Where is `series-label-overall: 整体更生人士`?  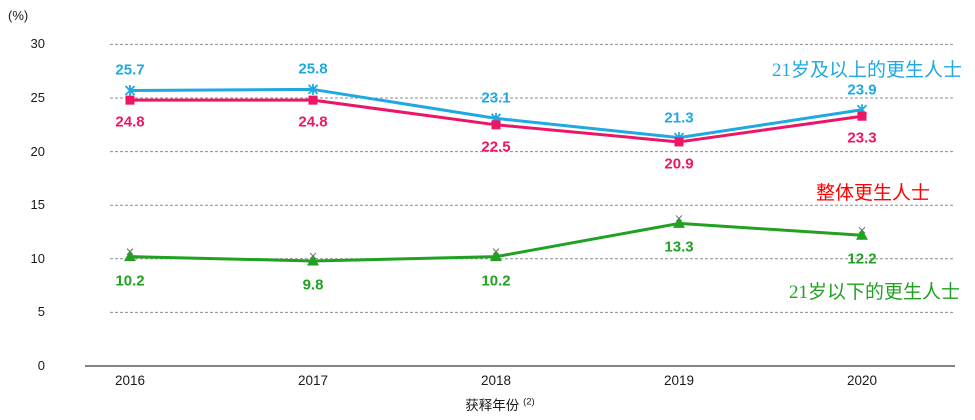
series-label-overall: 整体更生人士 is located at coordinates (872, 193).